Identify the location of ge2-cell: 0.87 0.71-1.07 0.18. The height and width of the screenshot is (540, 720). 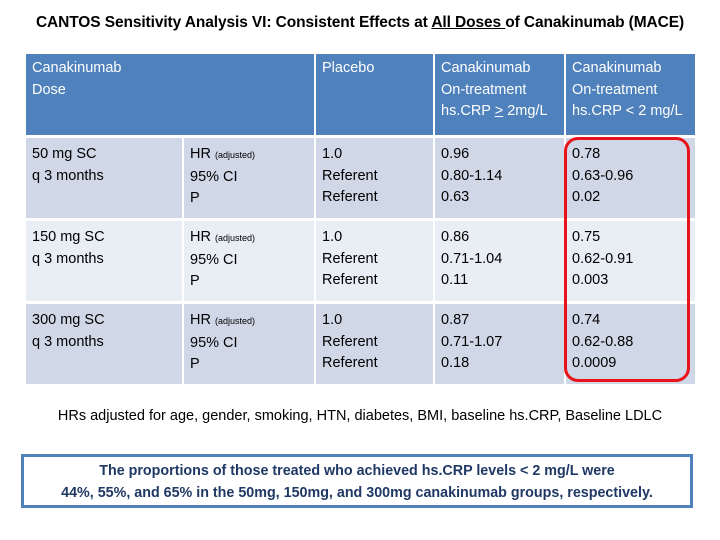
(500, 344).